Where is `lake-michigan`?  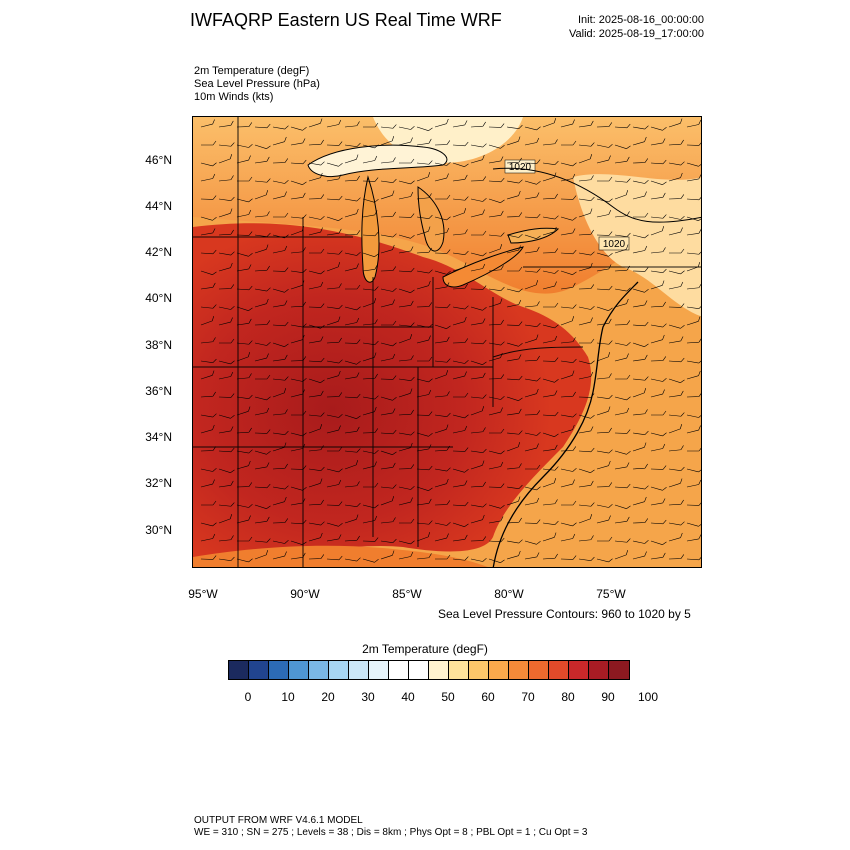 lake-michigan is located at coordinates (370, 229).